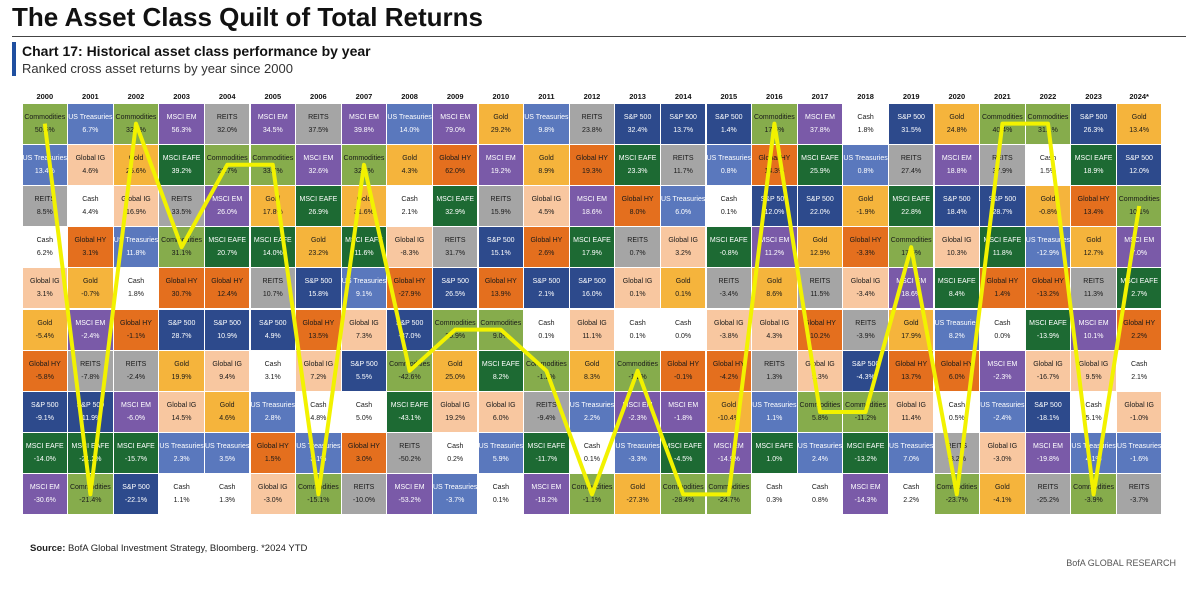  I want to click on quilt-cell: S&P 500 13.7%, so click(683, 123).